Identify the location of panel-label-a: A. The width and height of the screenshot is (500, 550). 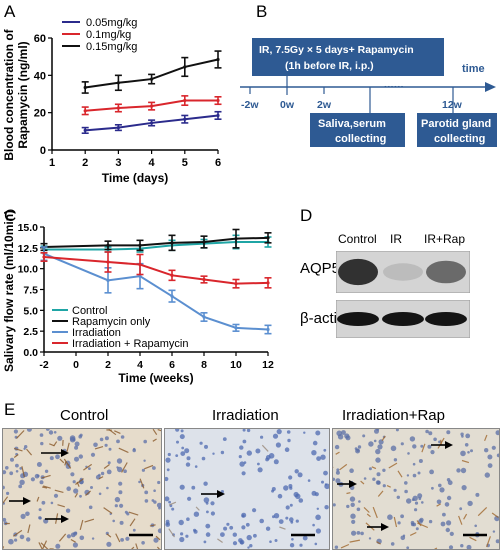
(10, 11).